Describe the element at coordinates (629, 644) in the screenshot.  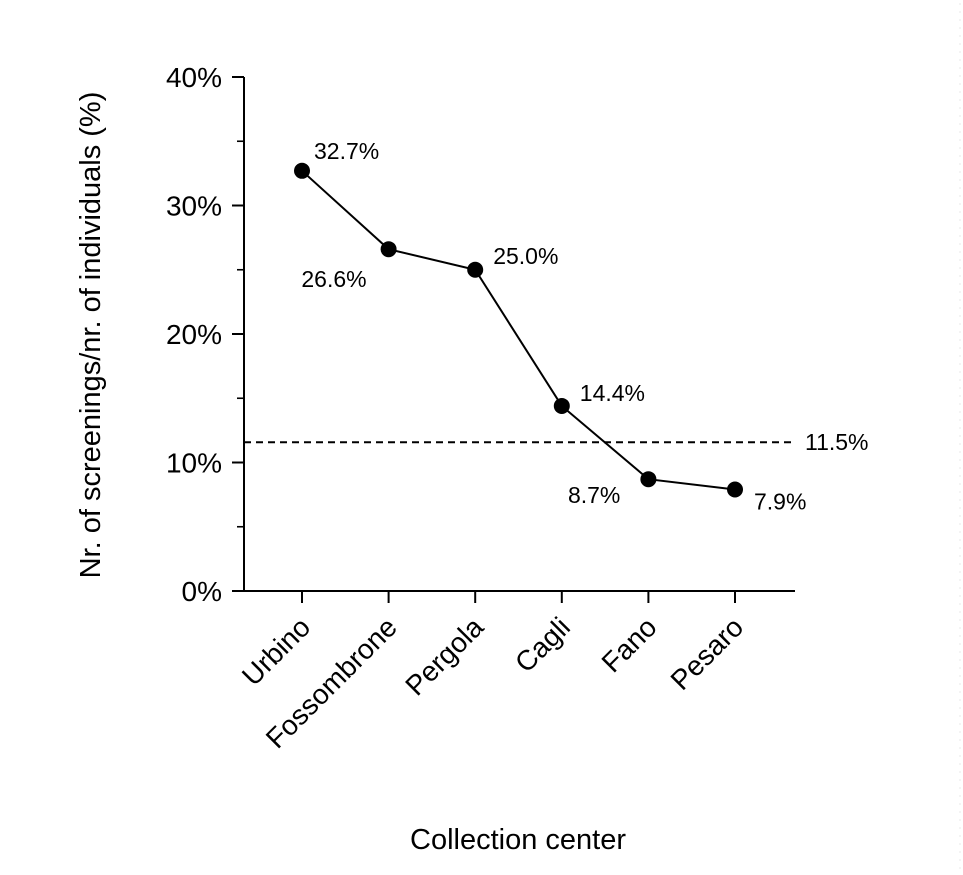
I see `x-tick-label: Fano` at that location.